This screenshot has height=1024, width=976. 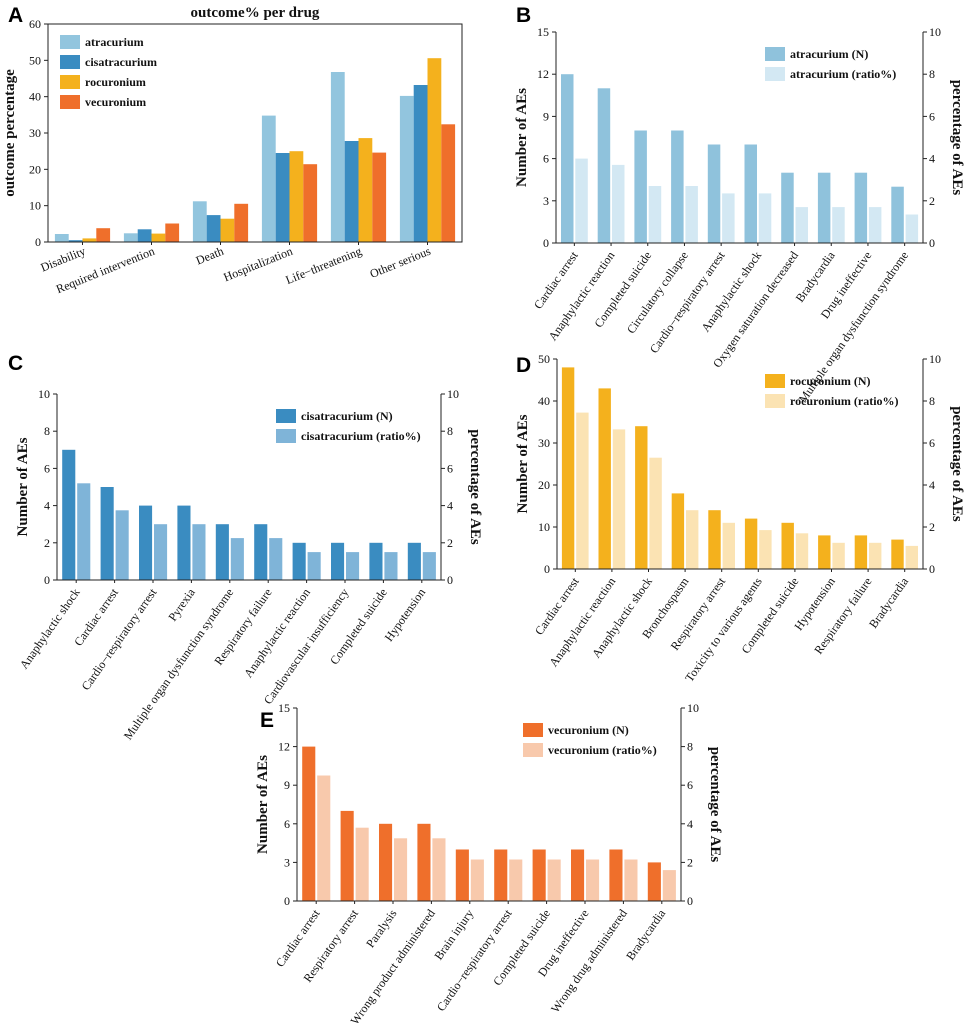 What do you see at coordinates (261, 552) in the screenshot?
I see `bar-cisatracurium-n--5` at bounding box center [261, 552].